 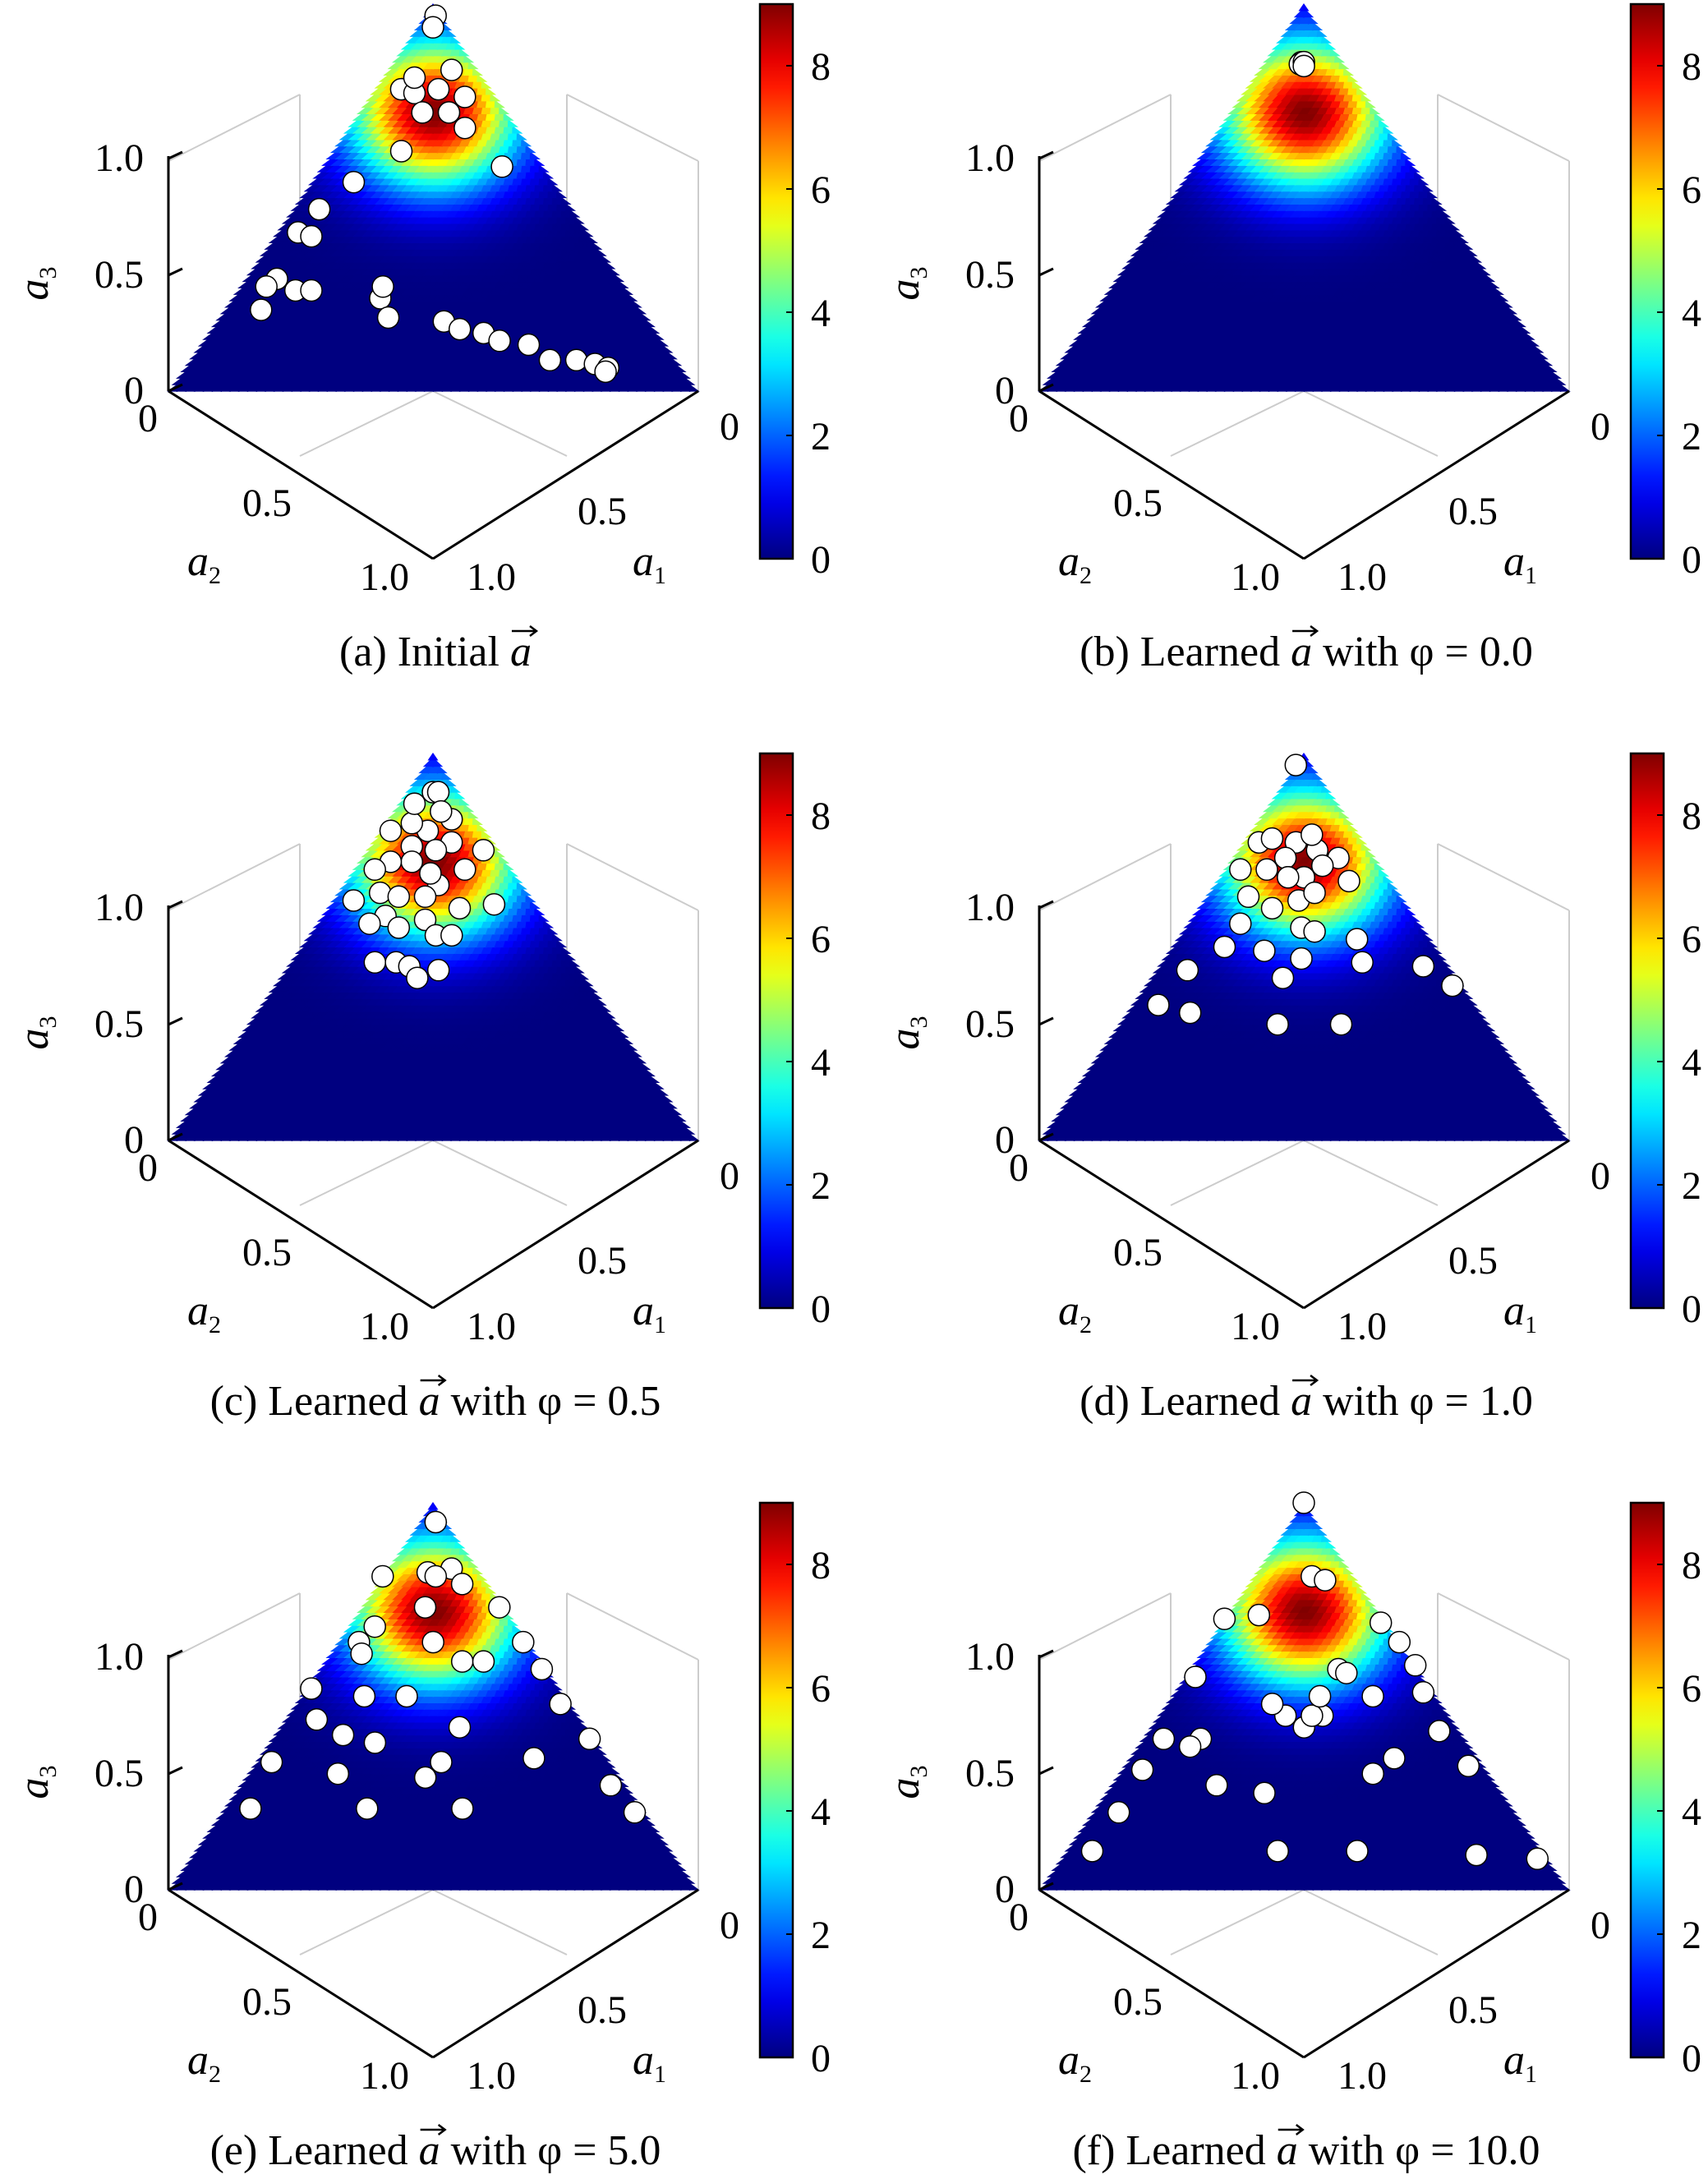 What do you see at coordinates (434, 197) in the screenshot?
I see `density-surface` at bounding box center [434, 197].